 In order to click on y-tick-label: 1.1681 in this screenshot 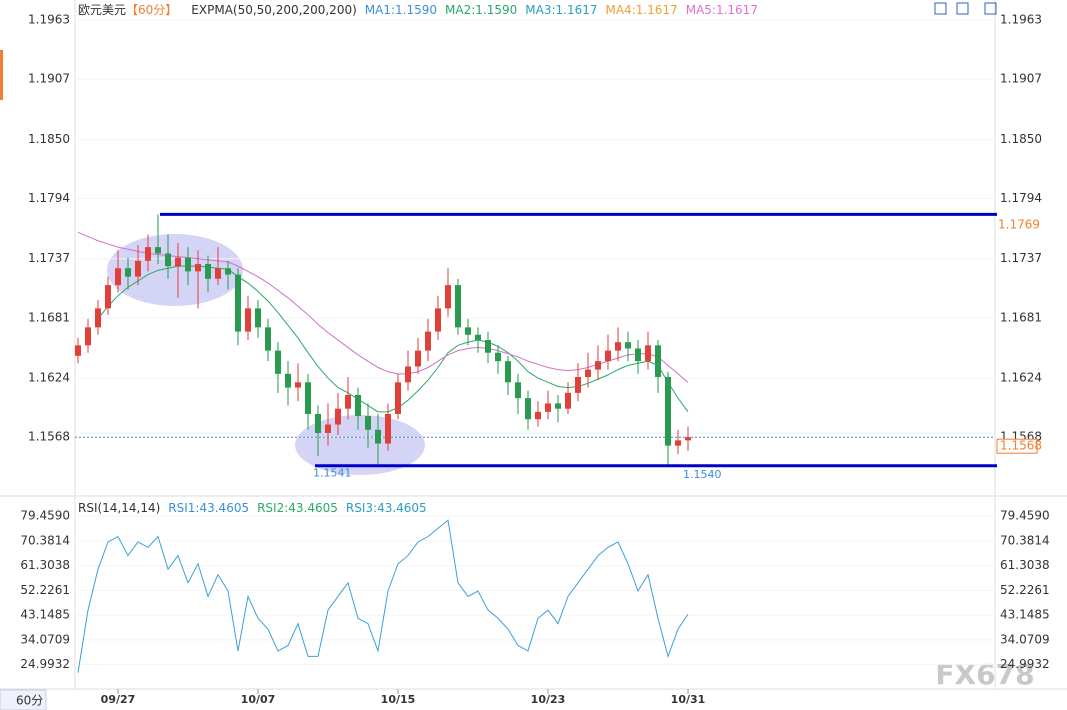, I will do `click(1021, 317)`.